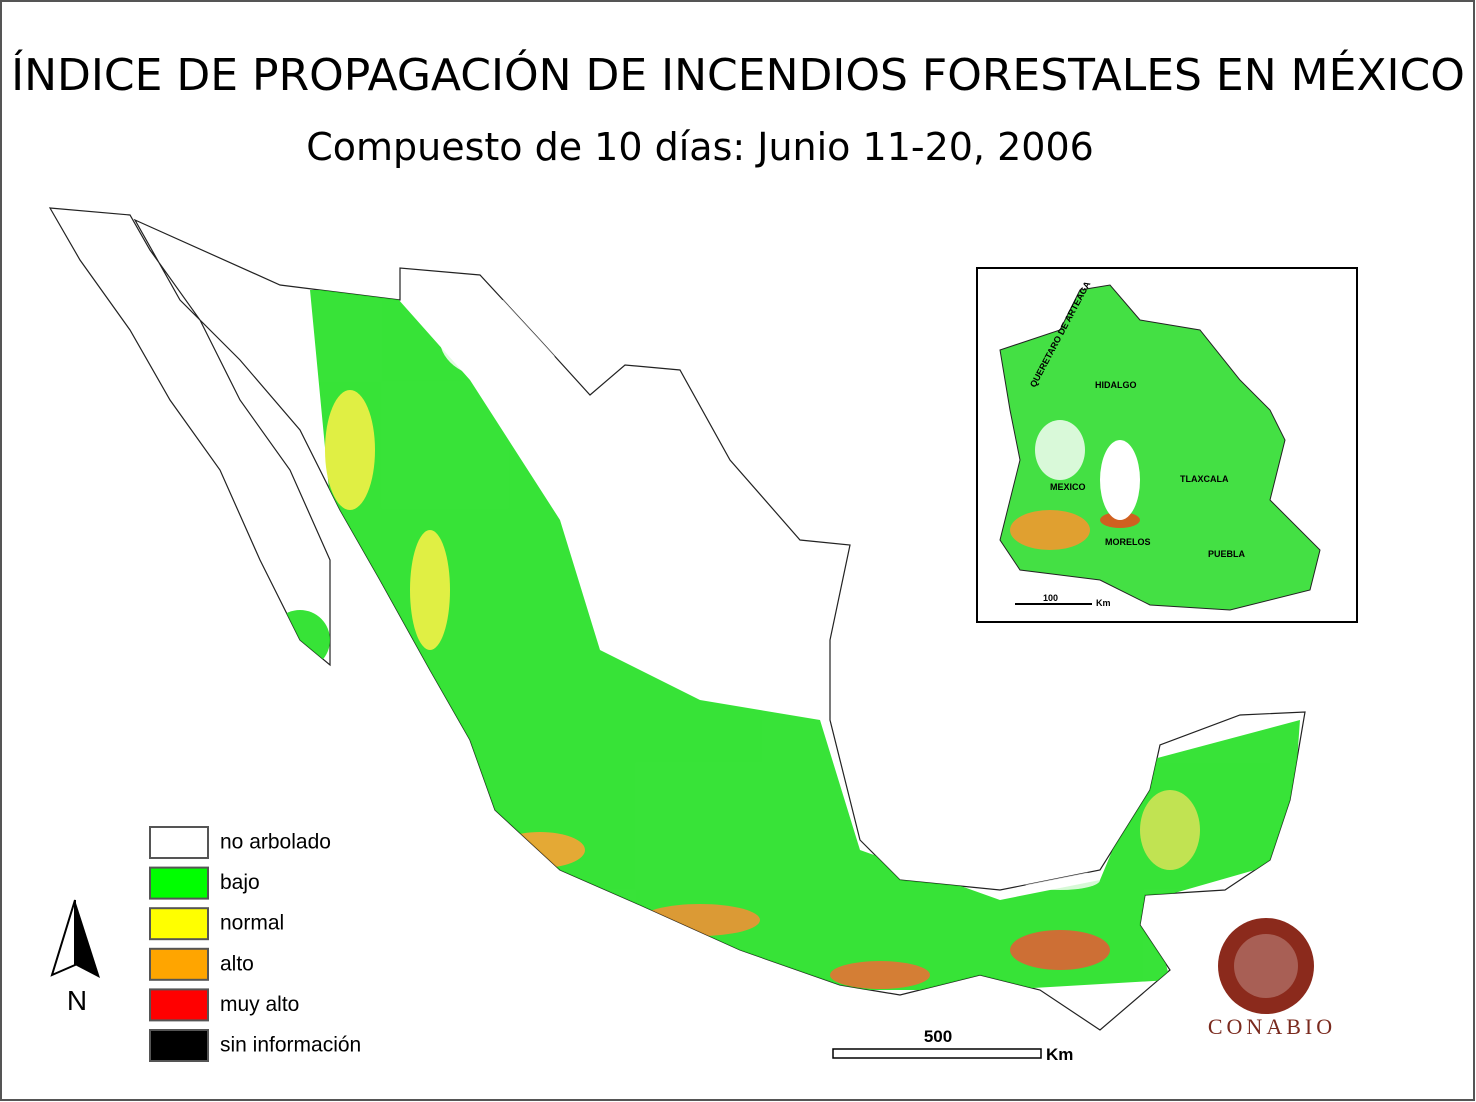  I want to click on legend-label: normal, so click(252, 923).